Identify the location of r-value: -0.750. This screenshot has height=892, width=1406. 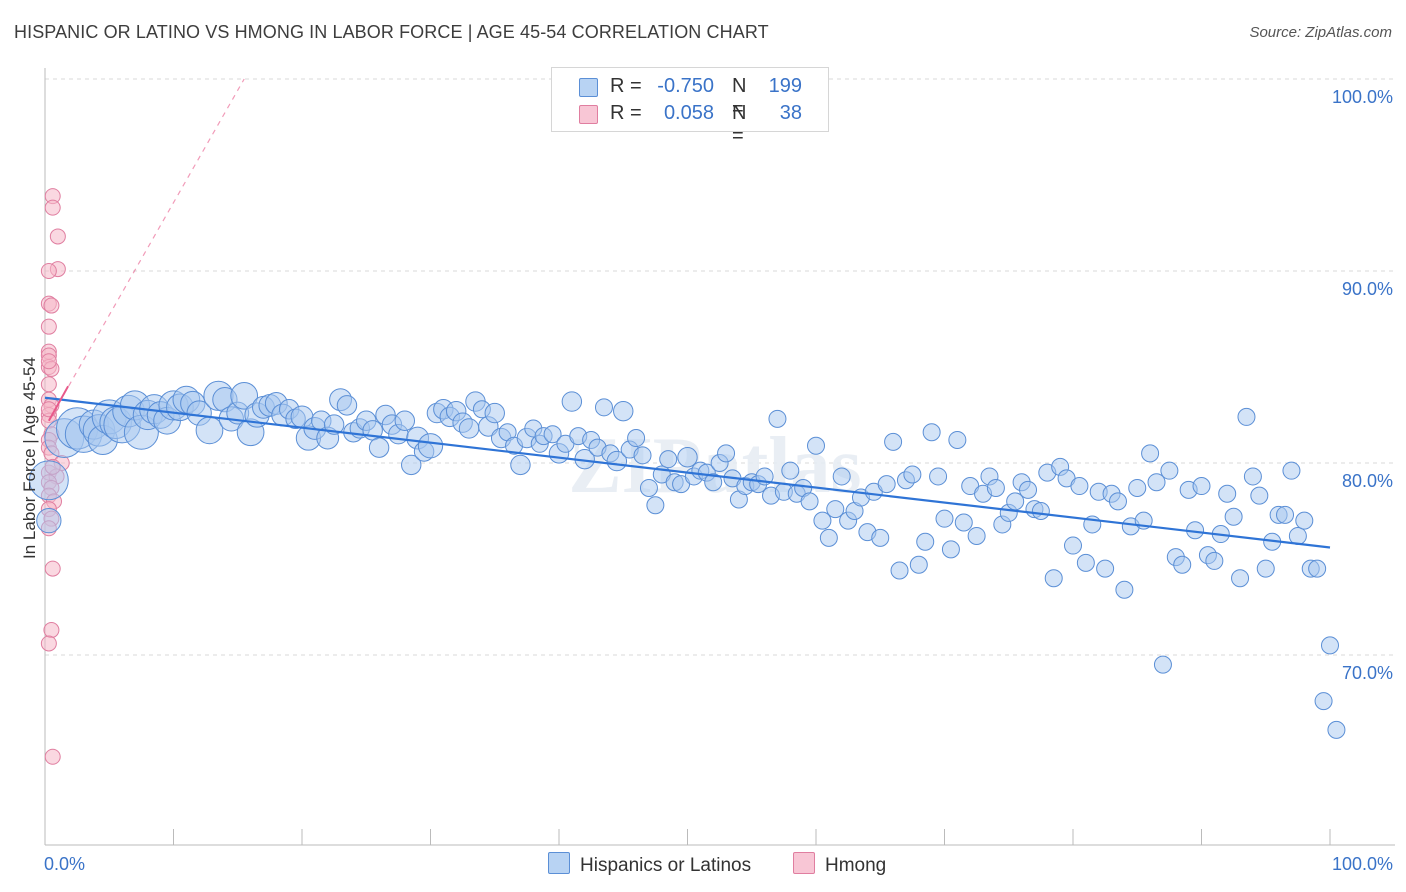
(685, 86).